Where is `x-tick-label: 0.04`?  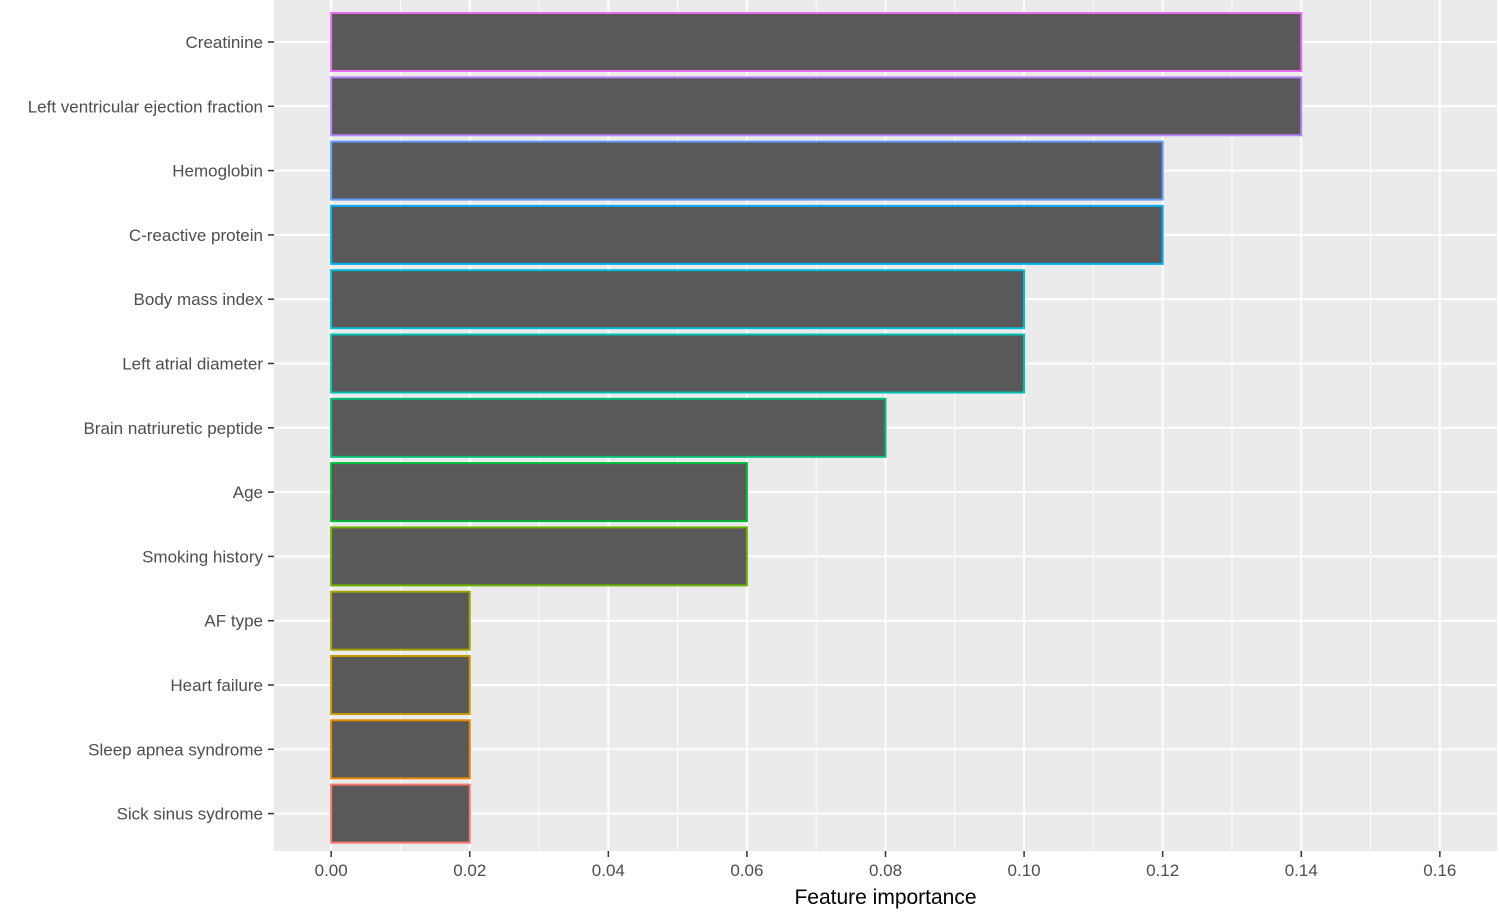 x-tick-label: 0.04 is located at coordinates (608, 870).